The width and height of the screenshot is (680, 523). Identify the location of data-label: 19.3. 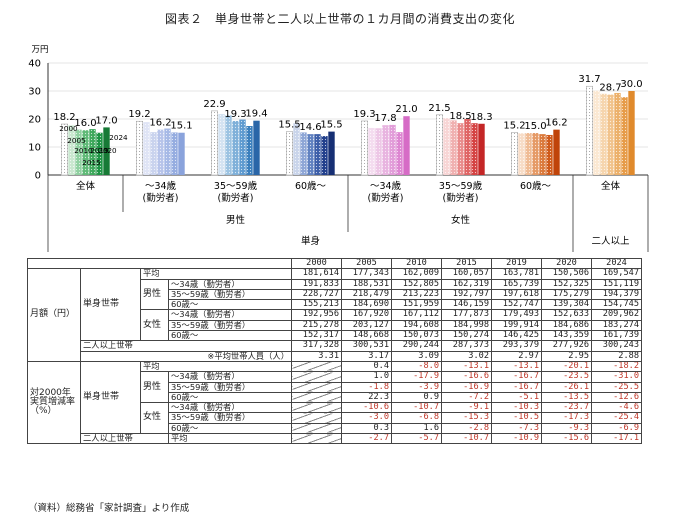
(235, 114).